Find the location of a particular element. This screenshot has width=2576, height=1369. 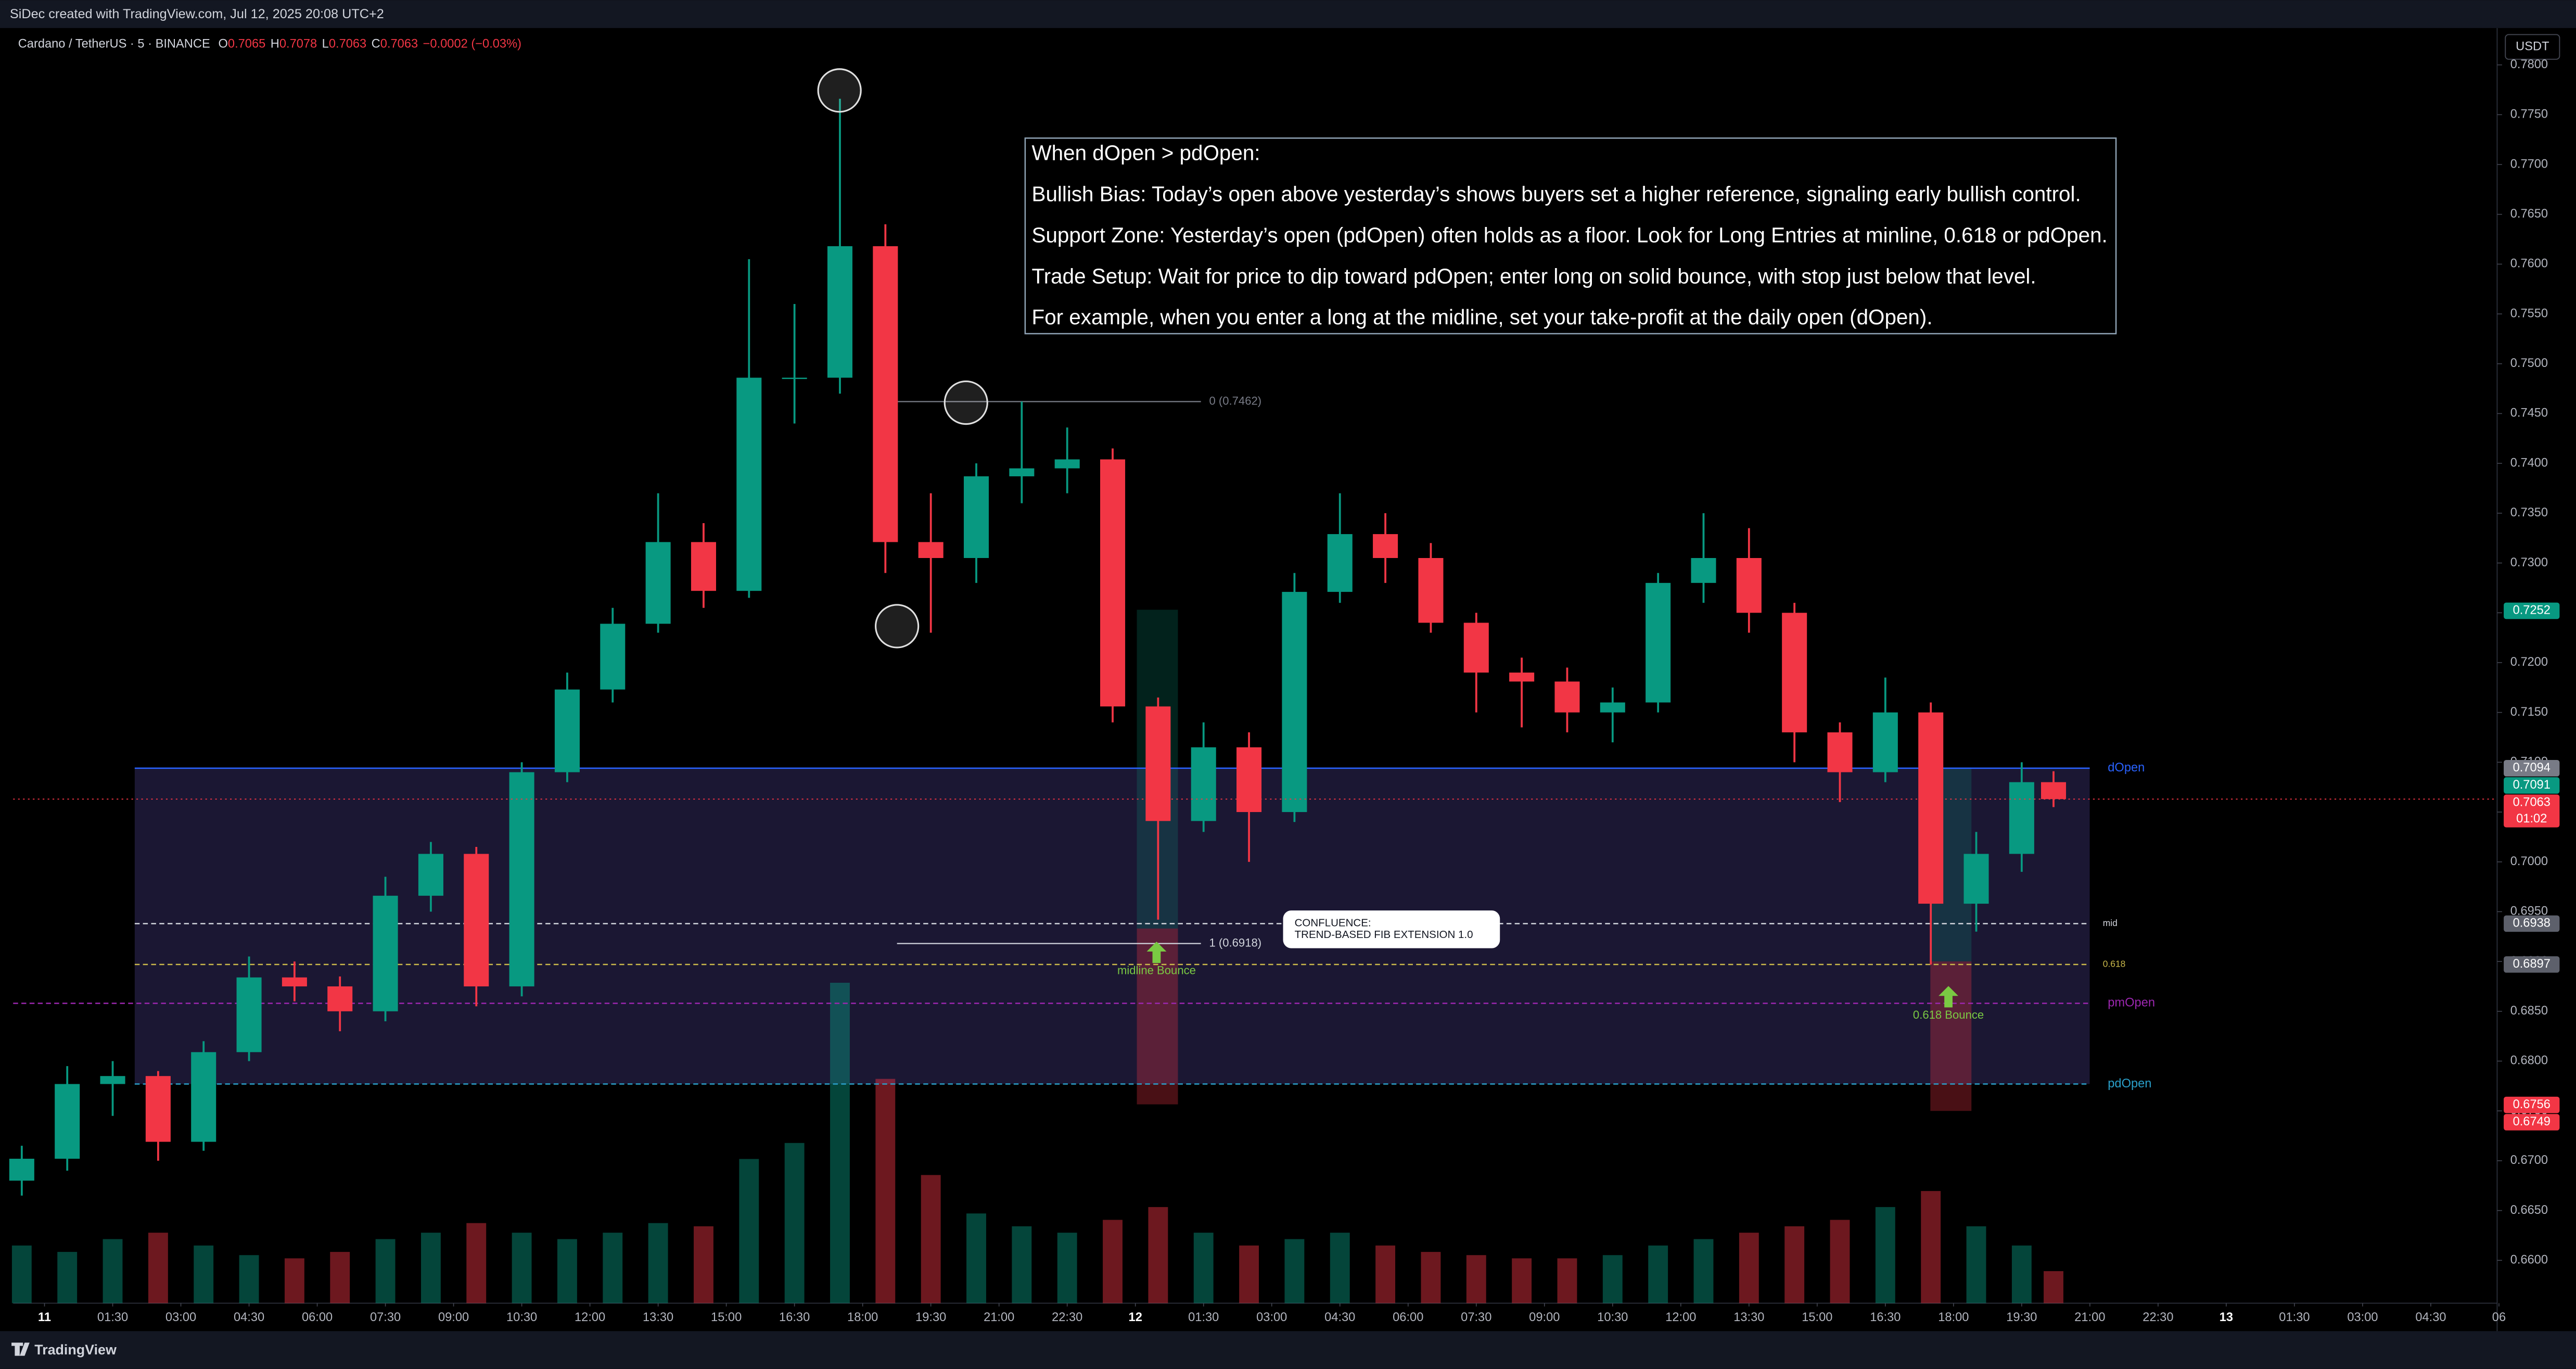

fib-label: 1 (0.6918) is located at coordinates (1235, 943).